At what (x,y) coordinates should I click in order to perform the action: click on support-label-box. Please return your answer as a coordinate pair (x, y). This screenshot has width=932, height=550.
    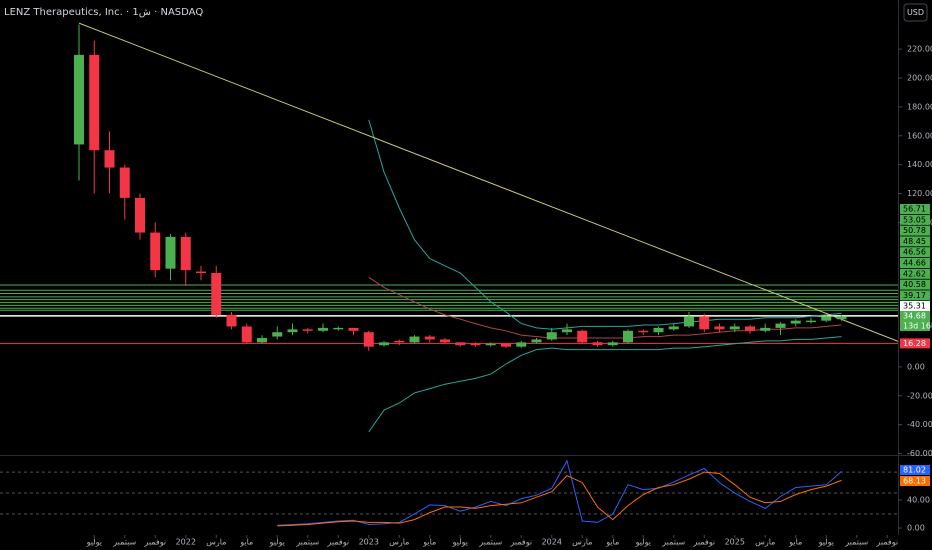
    Looking at the image, I should click on (915, 343).